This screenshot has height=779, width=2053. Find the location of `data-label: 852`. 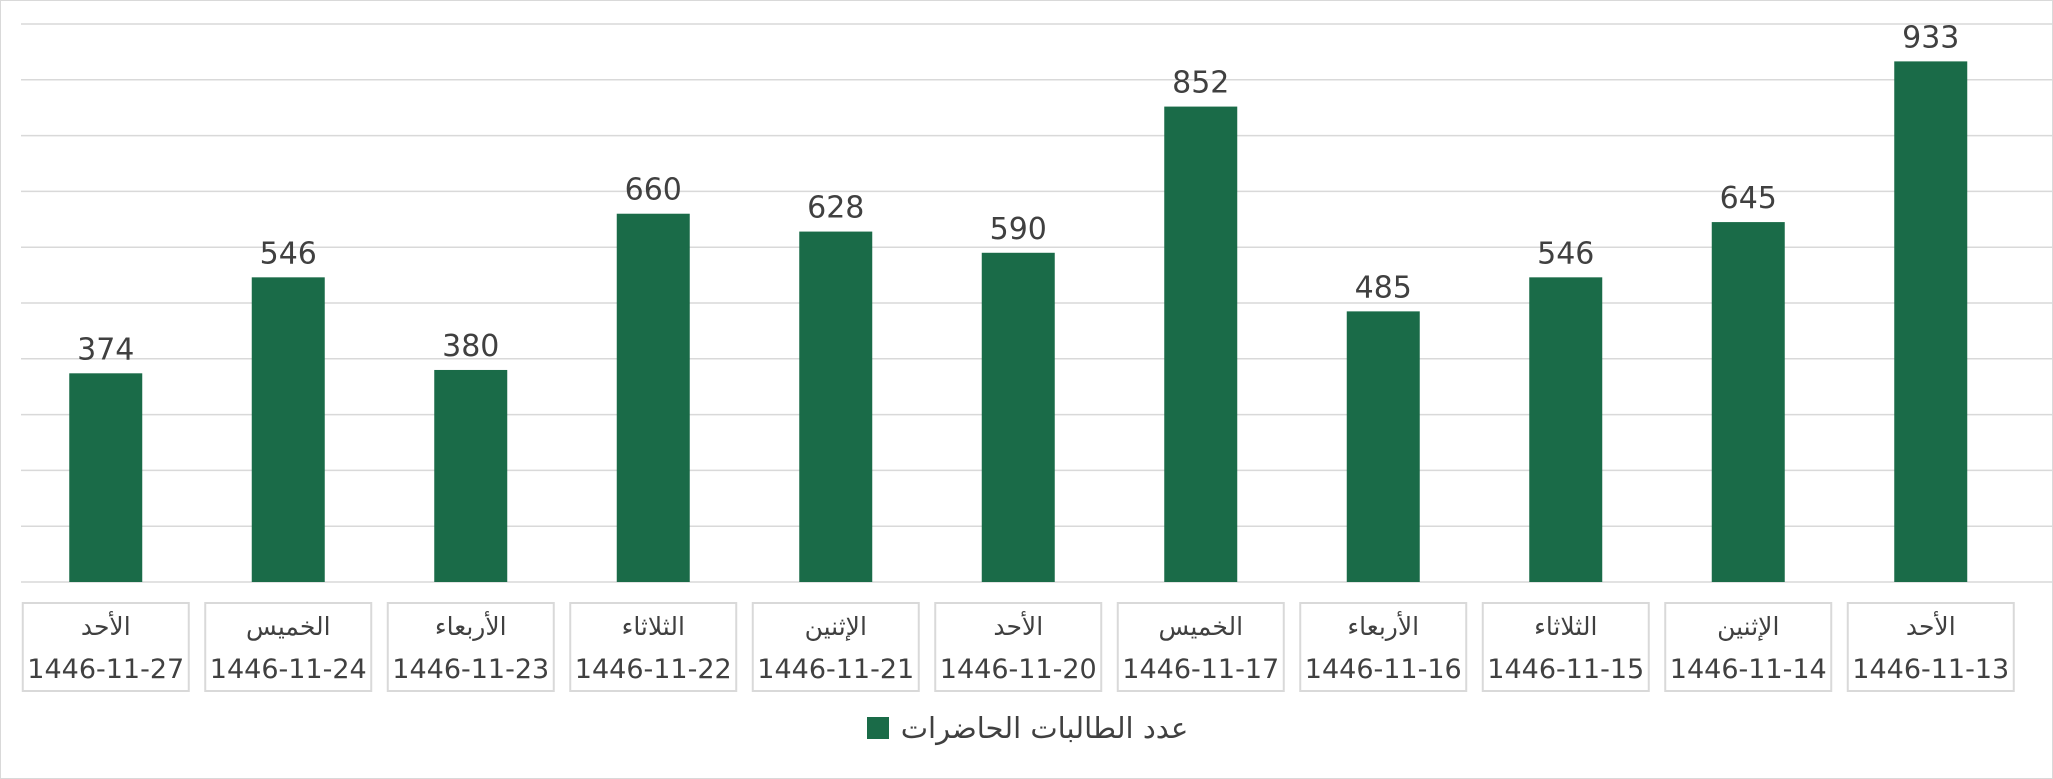

data-label: 852 is located at coordinates (1200, 83).